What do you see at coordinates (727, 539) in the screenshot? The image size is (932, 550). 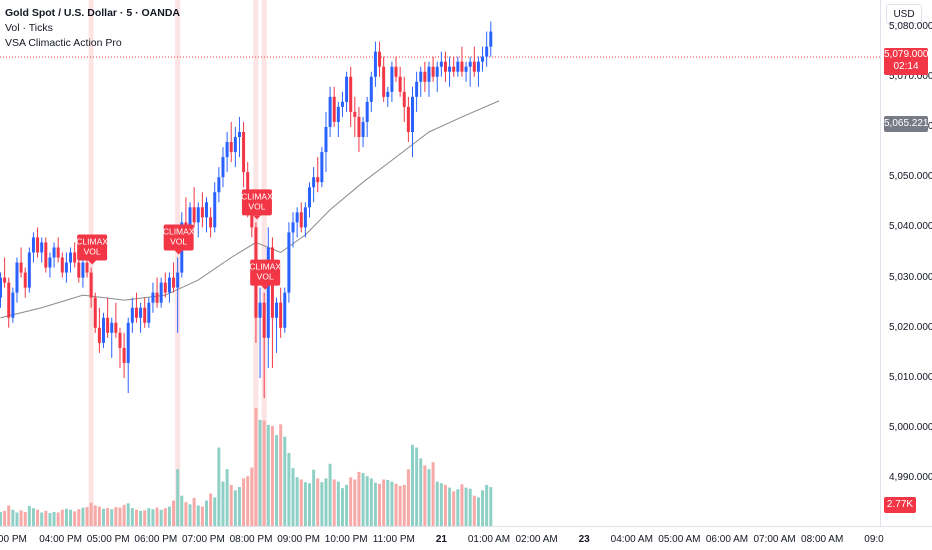 I see `time-tick-label: 06:00 AM` at bounding box center [727, 539].